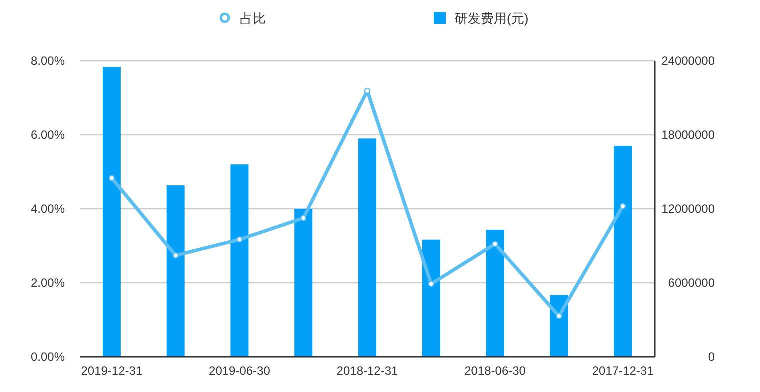 This screenshot has width=760, height=392. Describe the element at coordinates (48, 283) in the screenshot. I see `y-tick-label: 2.00%` at that location.